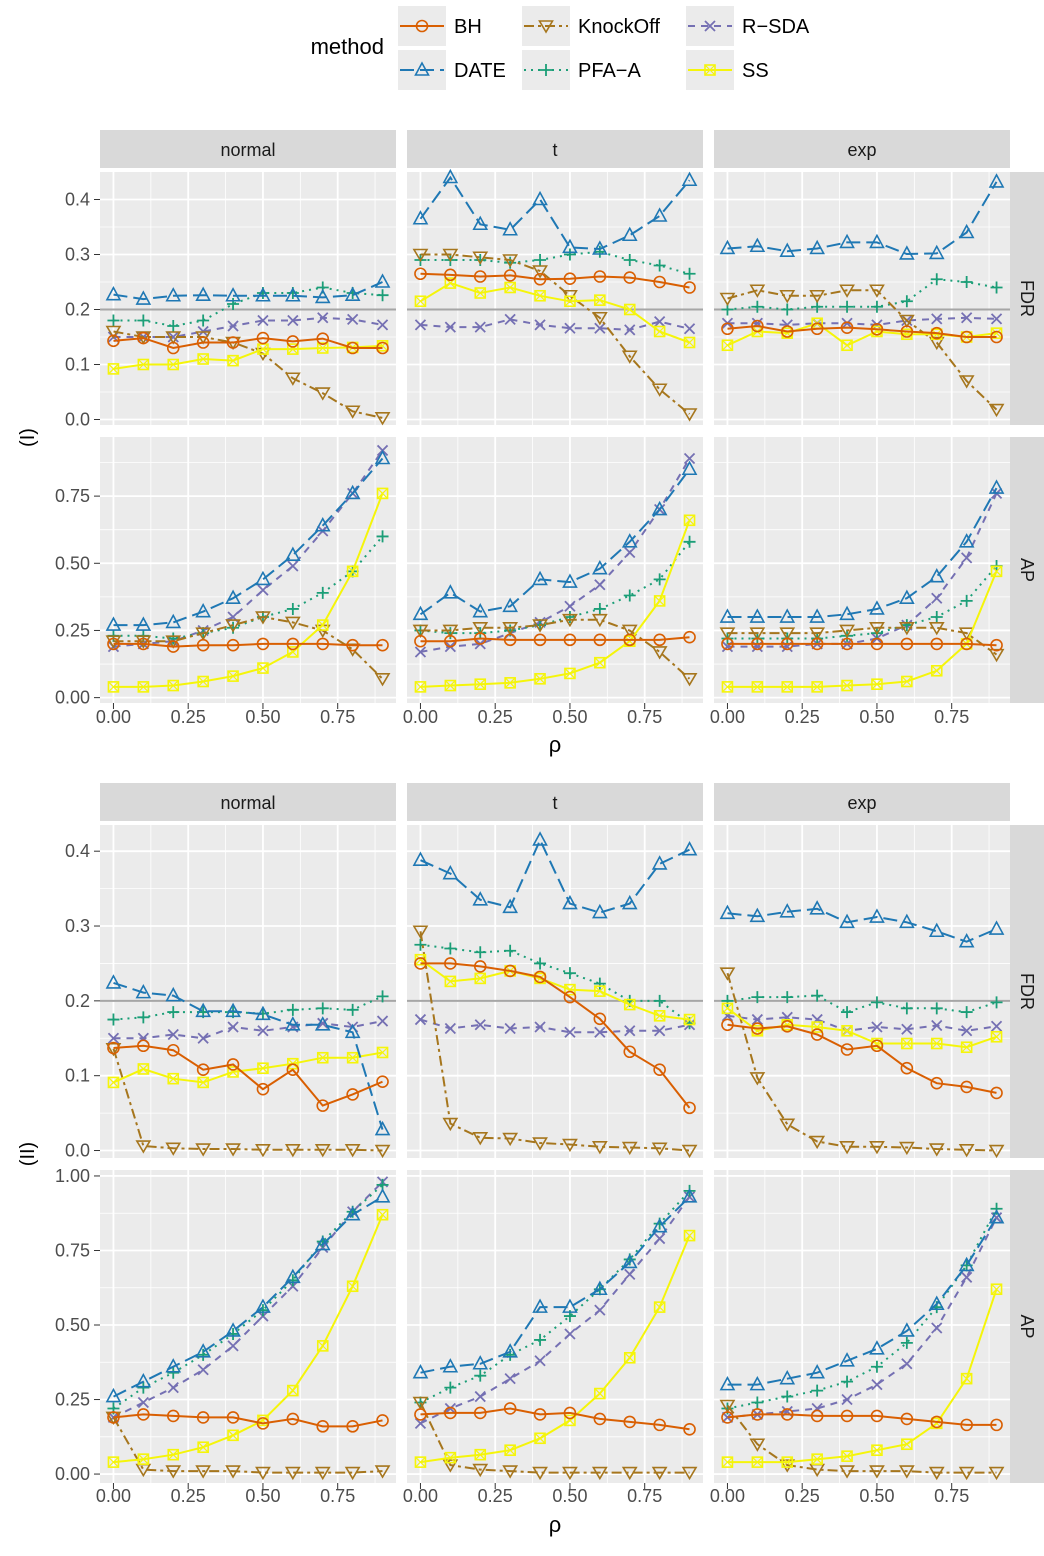 The image size is (1044, 1556). What do you see at coordinates (1027, 991) in the screenshot?
I see `row-strip` at bounding box center [1027, 991].